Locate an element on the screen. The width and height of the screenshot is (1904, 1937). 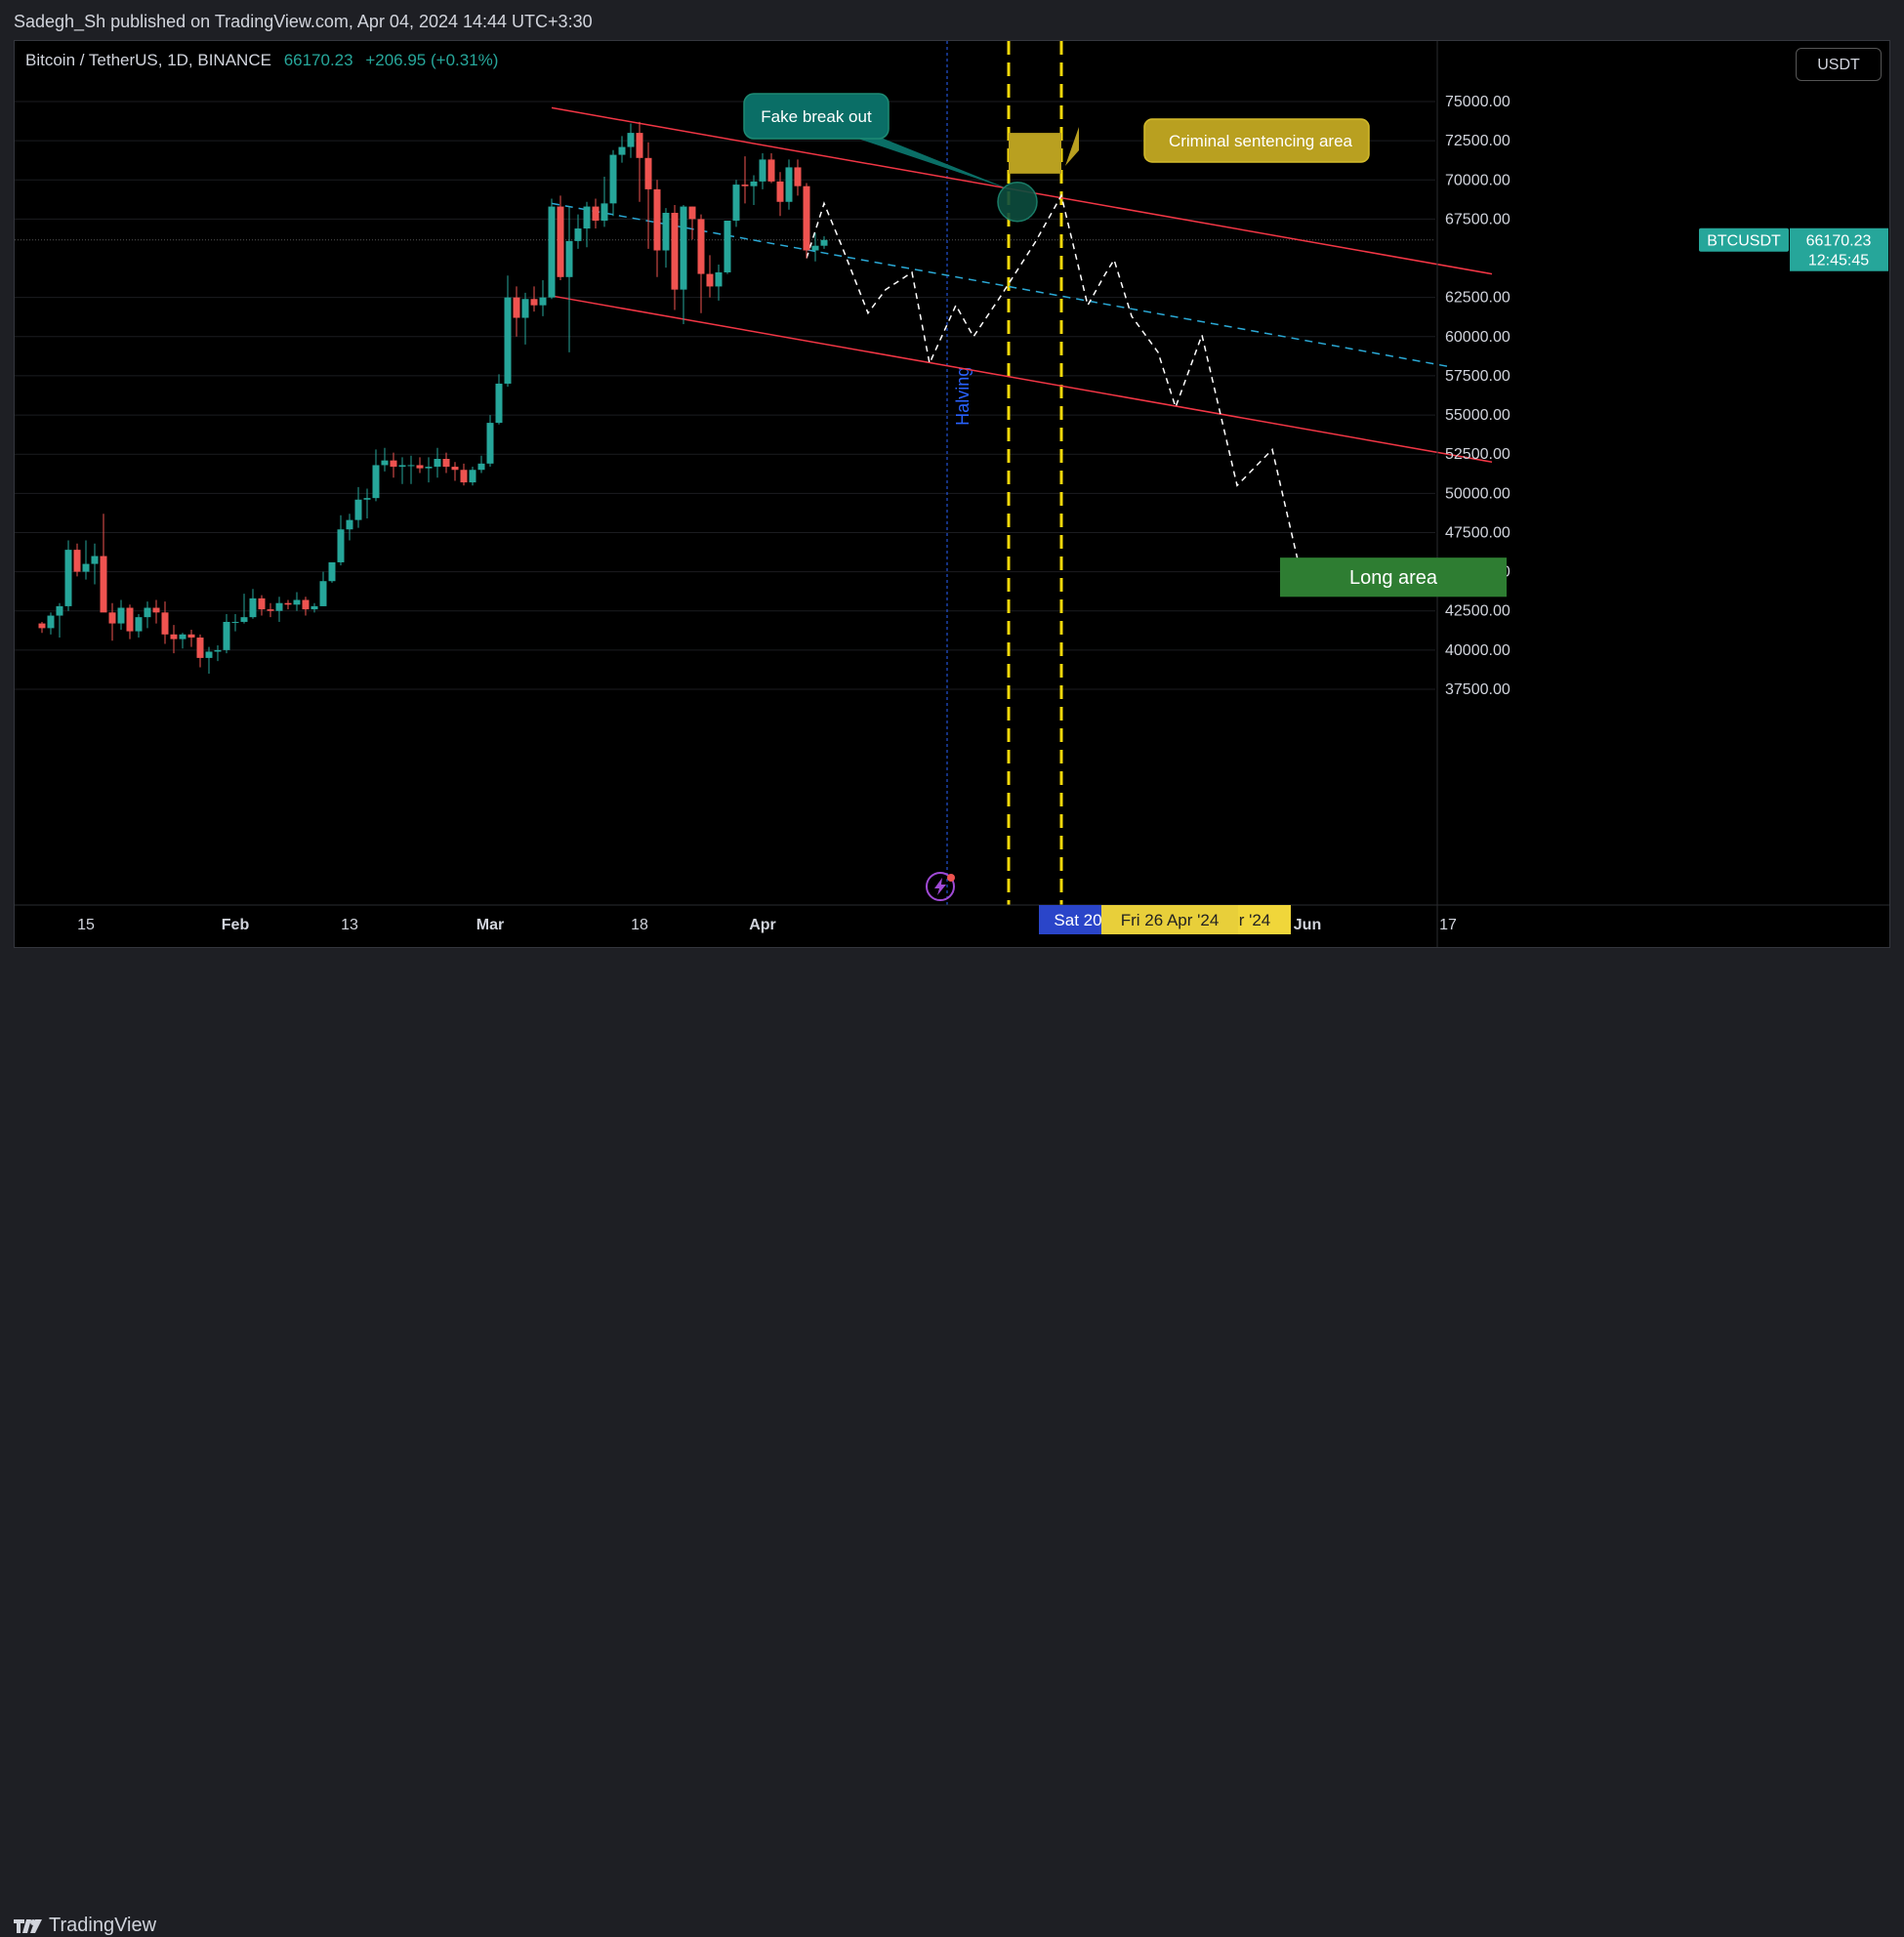
x-tick-label: 15 is located at coordinates (86, 925).